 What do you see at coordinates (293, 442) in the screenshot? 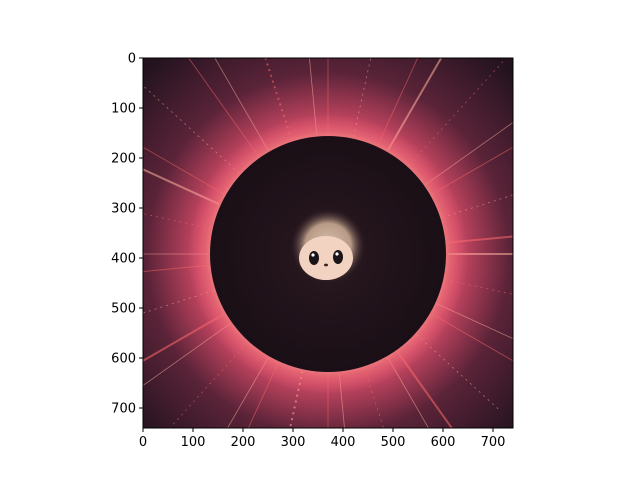
I see `x-tick-label: 300` at bounding box center [293, 442].